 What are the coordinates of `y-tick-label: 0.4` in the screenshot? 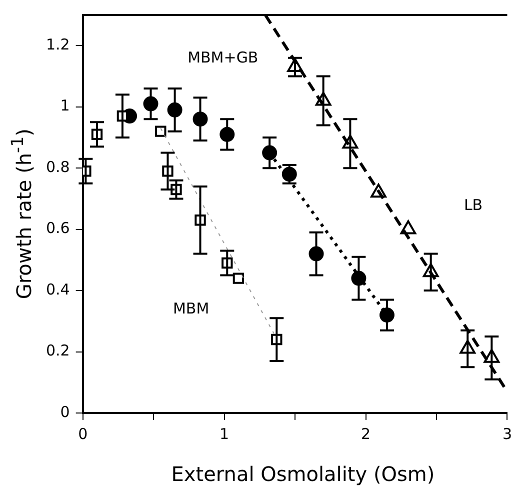 It's located at (58, 289).